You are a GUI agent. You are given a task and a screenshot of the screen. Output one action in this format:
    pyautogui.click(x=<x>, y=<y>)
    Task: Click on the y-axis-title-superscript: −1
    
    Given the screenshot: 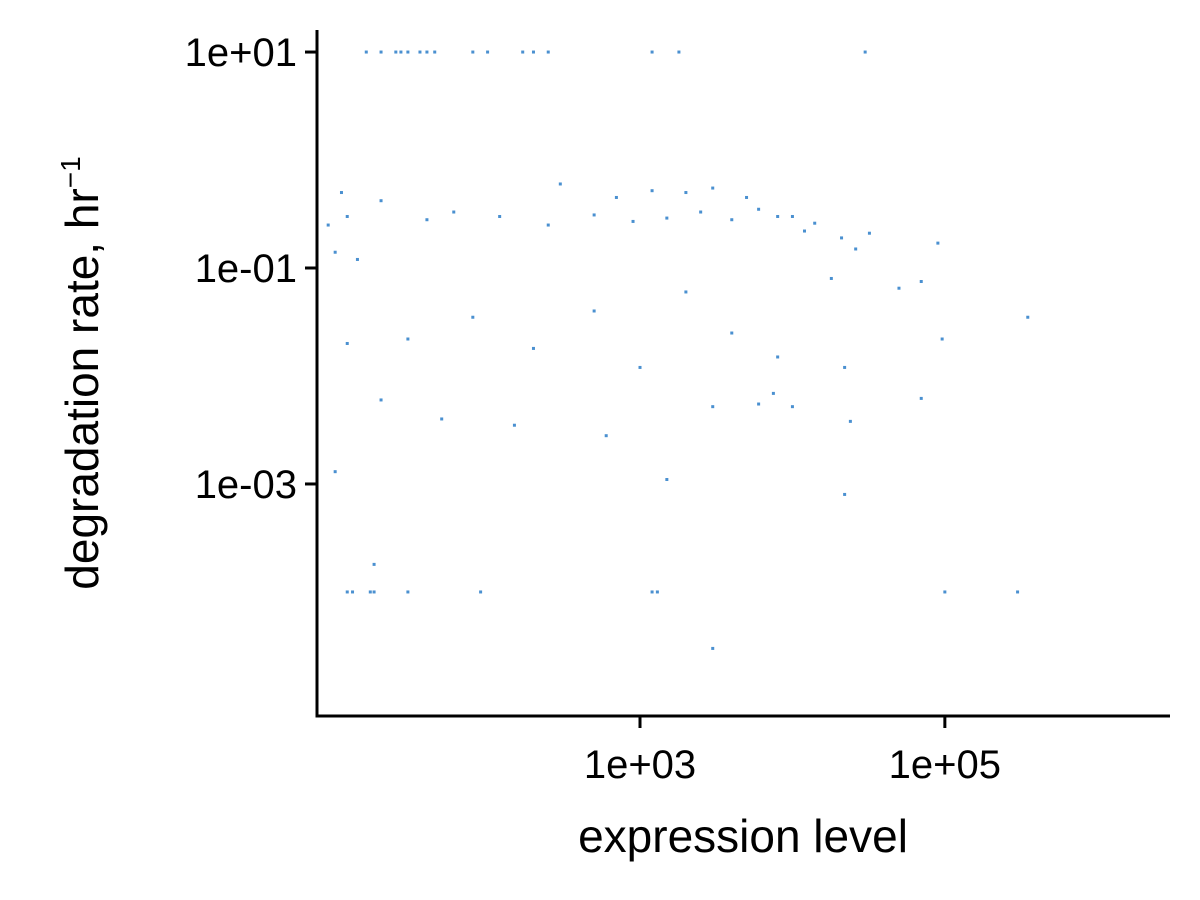 What is the action you would take?
    pyautogui.click(x=70, y=172)
    